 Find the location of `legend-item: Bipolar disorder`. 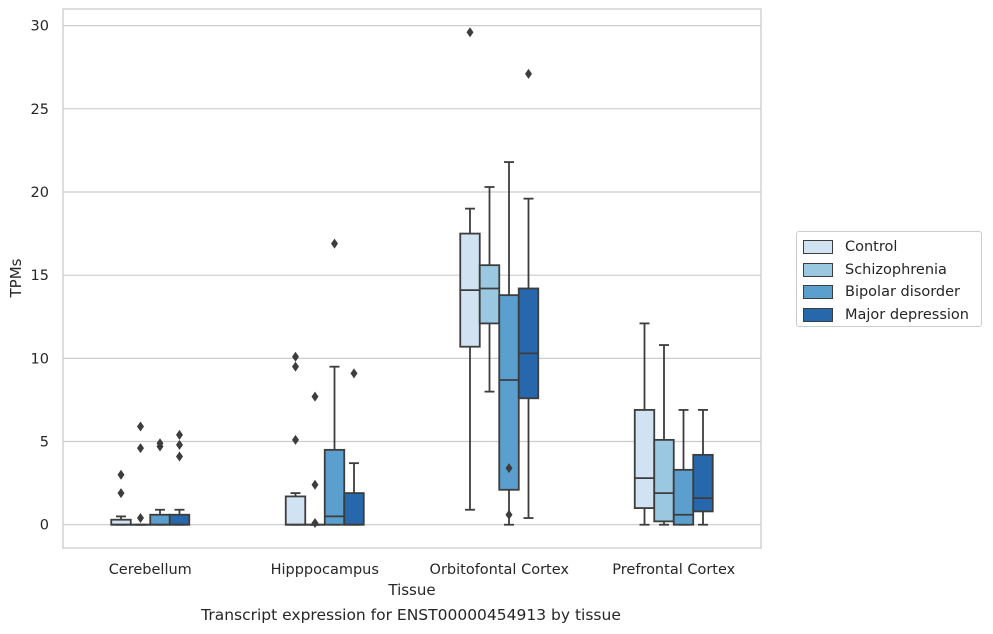

legend-item: Bipolar disorder is located at coordinates (889, 292).